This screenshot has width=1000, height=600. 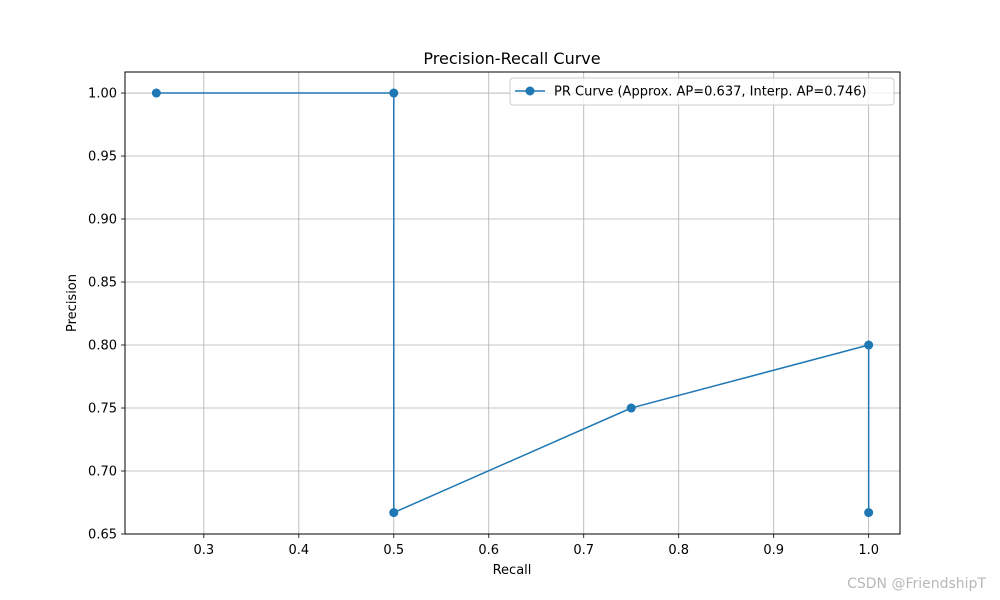 What do you see at coordinates (102, 220) in the screenshot?
I see `y-tick-label: 0.90` at bounding box center [102, 220].